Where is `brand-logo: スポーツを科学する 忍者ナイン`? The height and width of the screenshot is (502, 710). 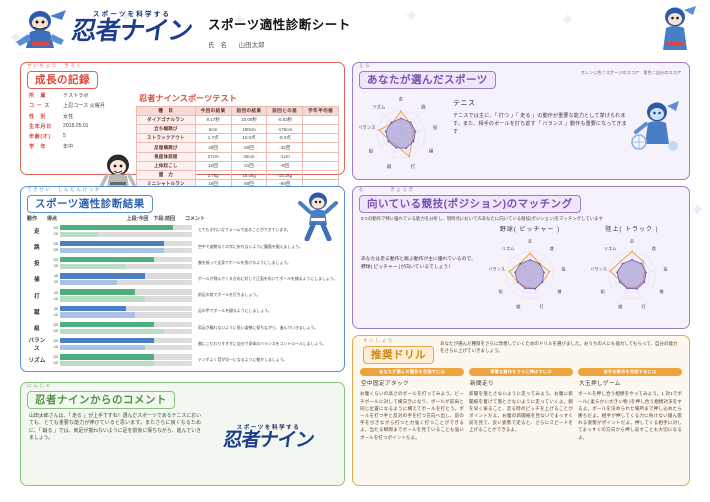
brand-logo: スポーツを科学する 忍者ナイン is located at coordinates (132, 26).